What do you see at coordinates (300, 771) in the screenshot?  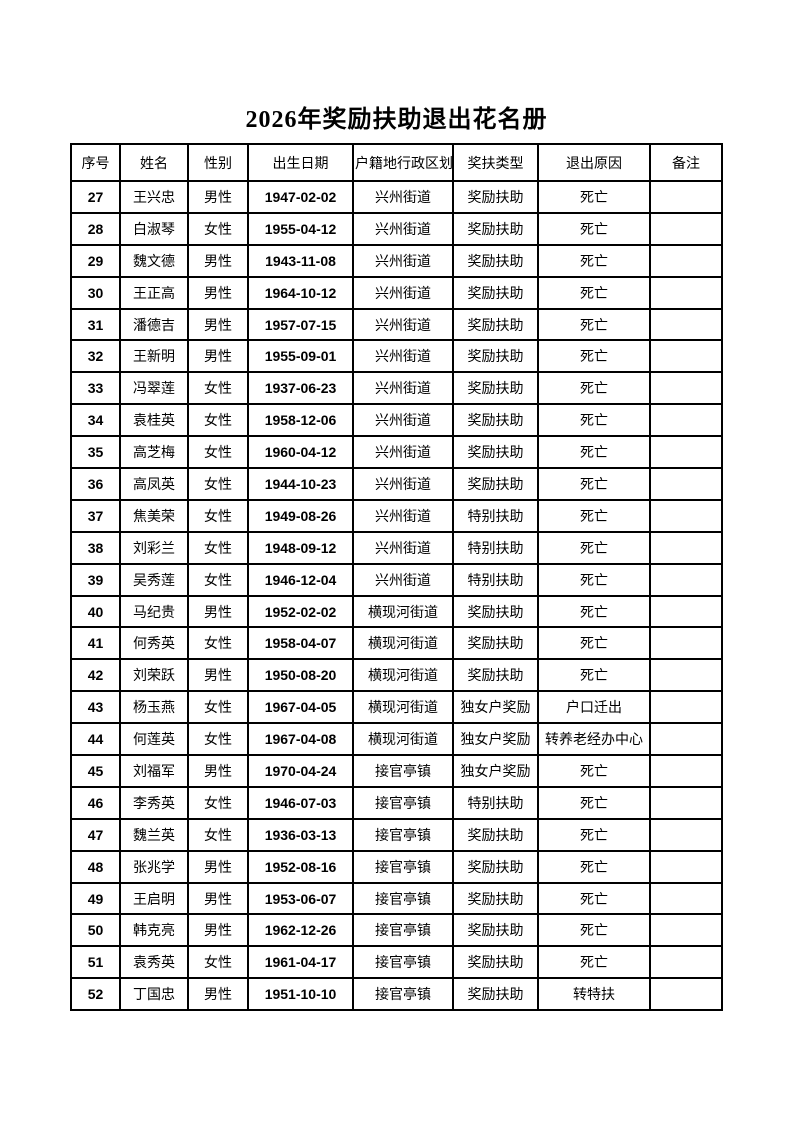 I see `cell-birth-date: 1970-04-24` at bounding box center [300, 771].